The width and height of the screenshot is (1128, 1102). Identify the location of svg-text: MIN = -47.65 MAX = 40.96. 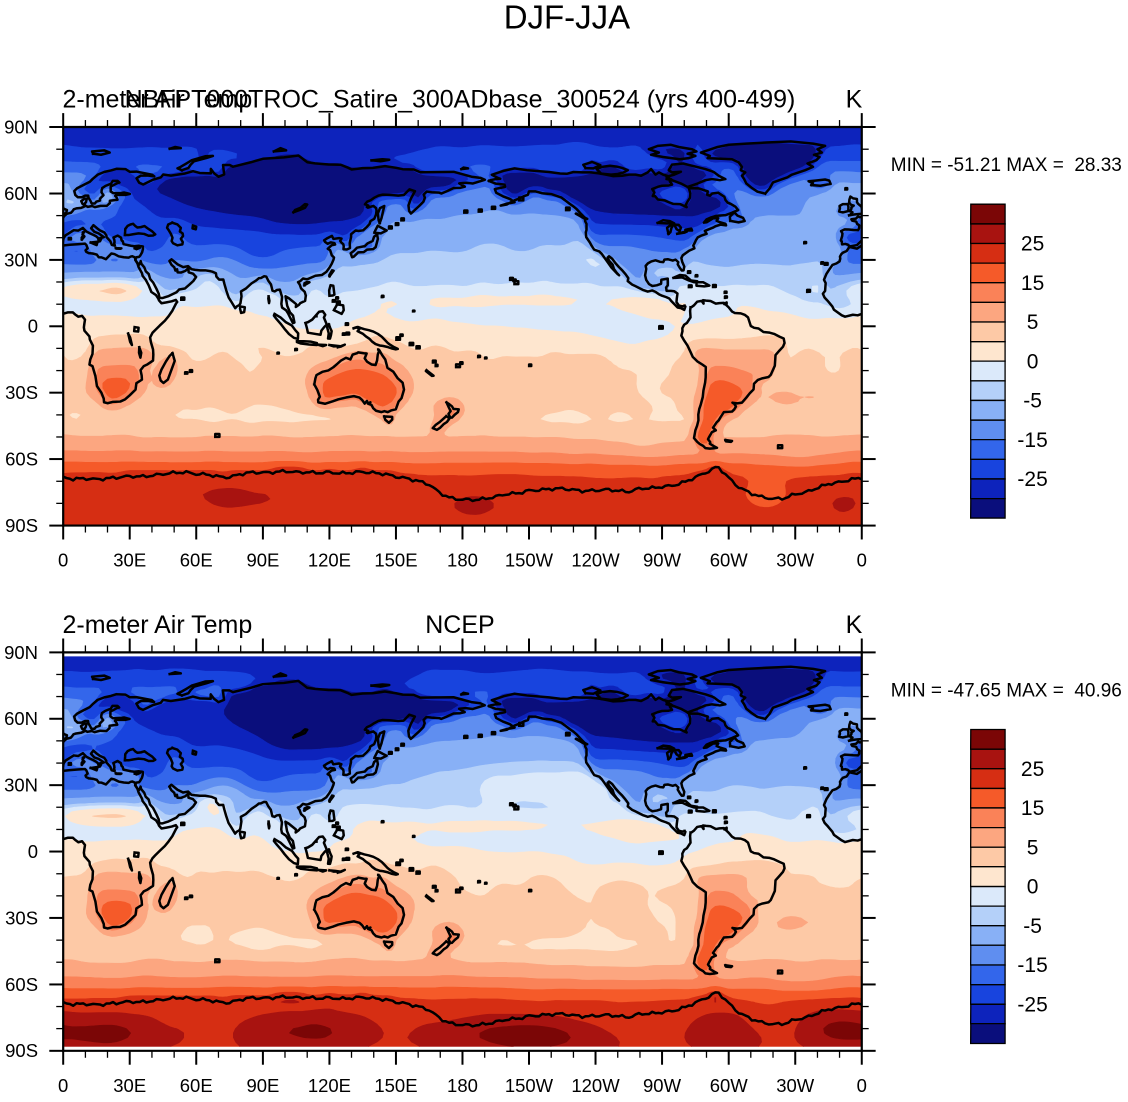
(1006, 690).